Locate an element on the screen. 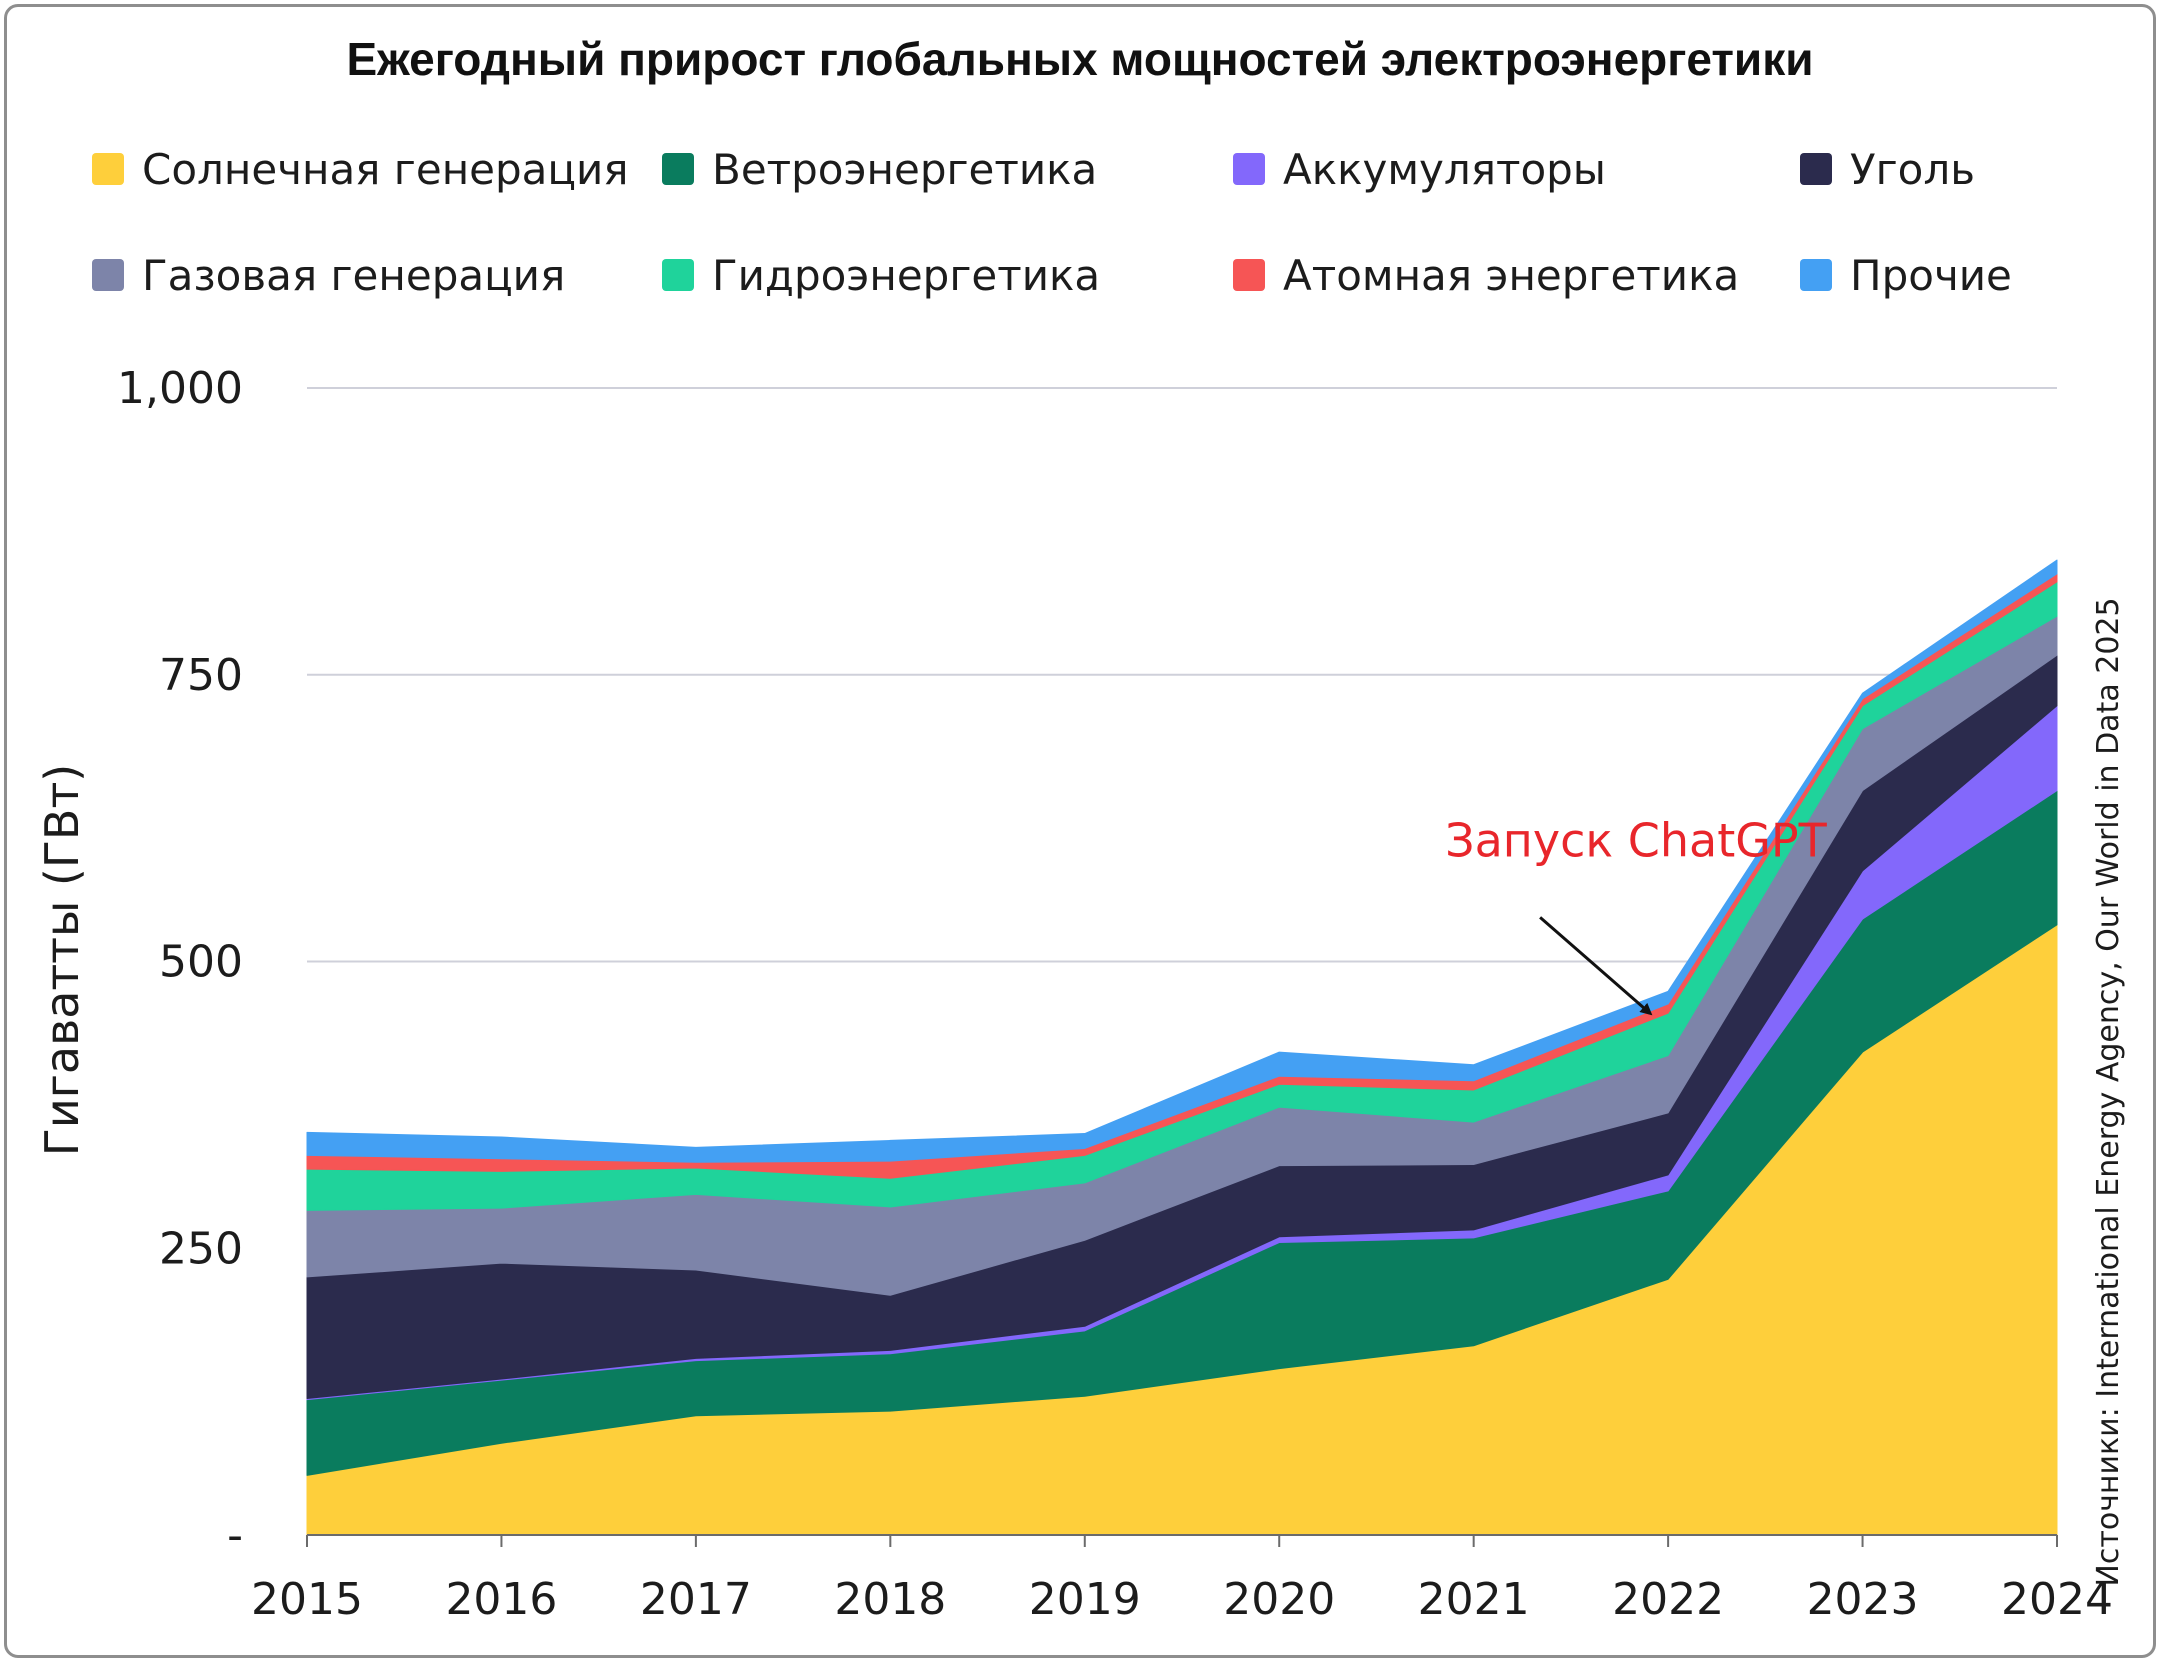 The image size is (2160, 1661). legend-label-2: Аккумуляторы is located at coordinates (1444, 169).